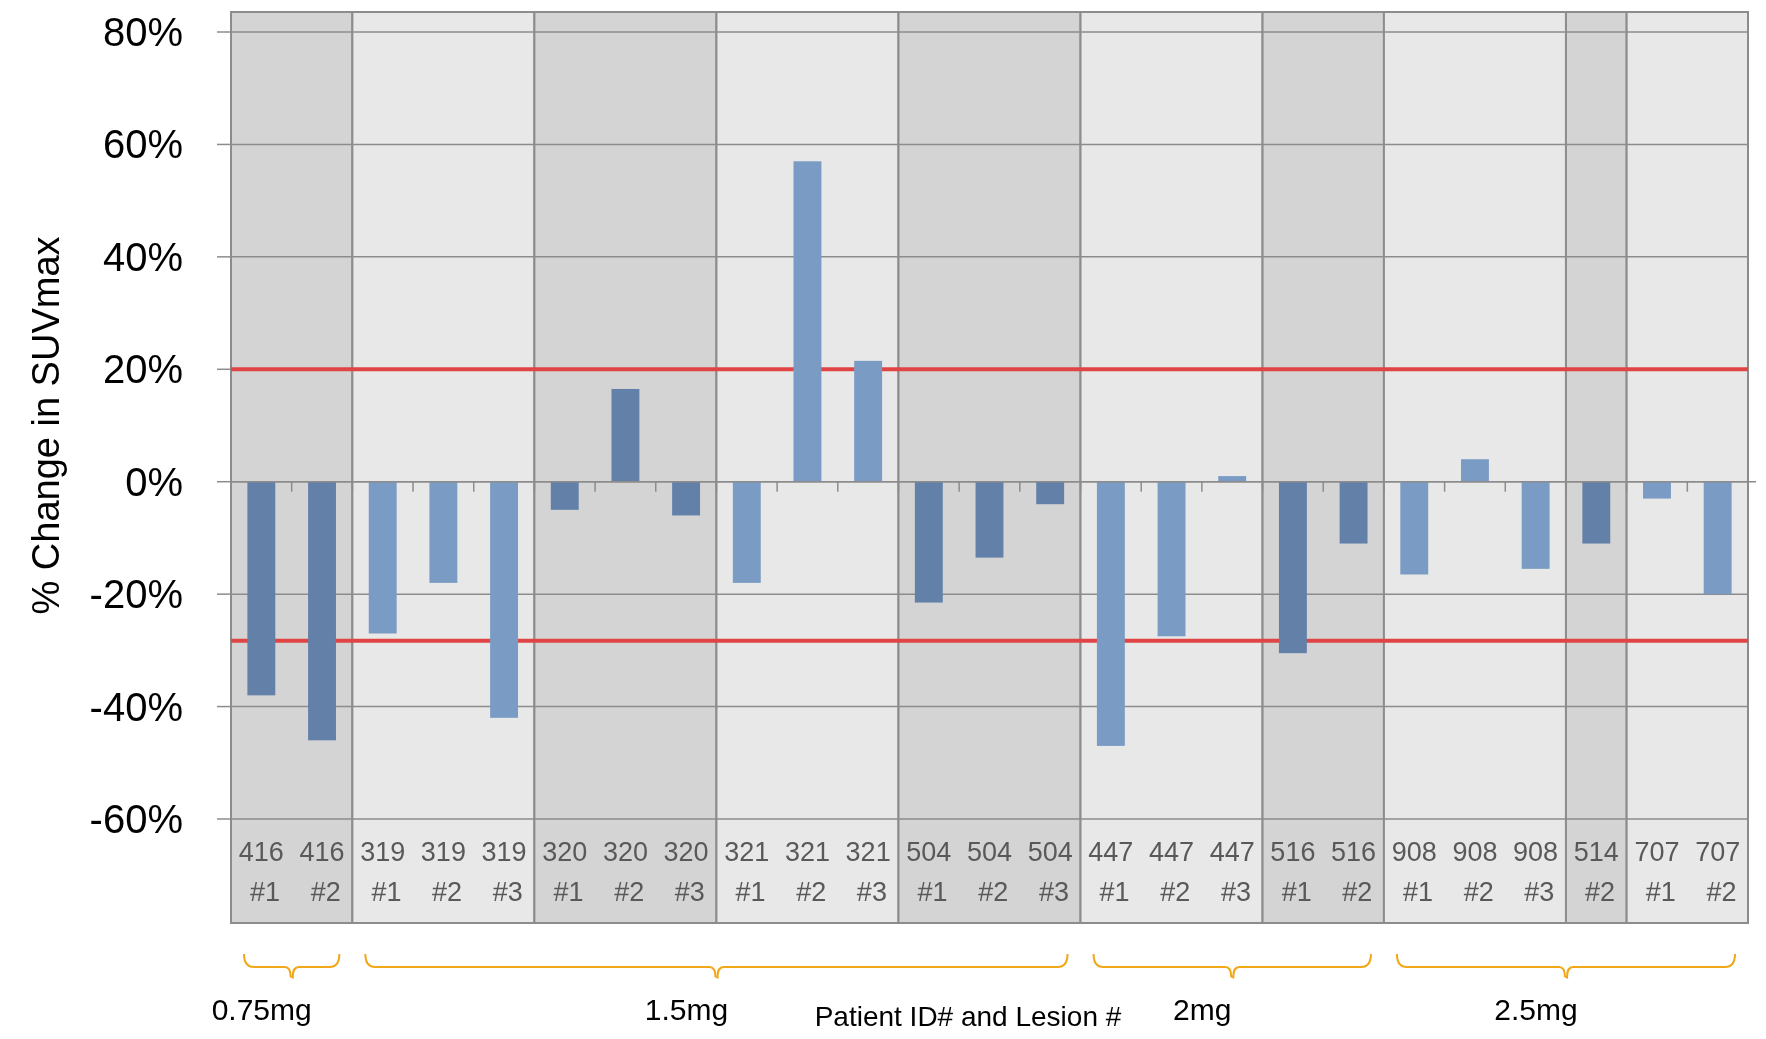  I want to click on y-tick-label: 0%, so click(154, 481).